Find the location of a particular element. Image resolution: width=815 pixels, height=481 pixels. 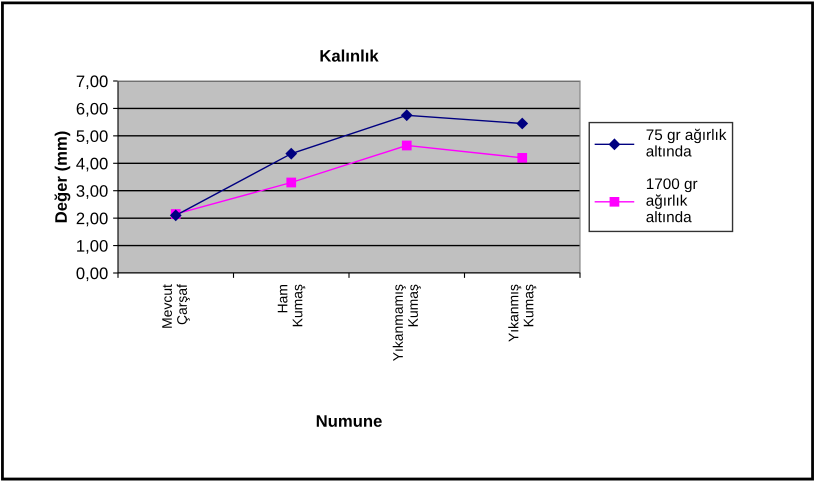

legend-label: 1700 gr ağırlık altında is located at coordinates (672, 200).